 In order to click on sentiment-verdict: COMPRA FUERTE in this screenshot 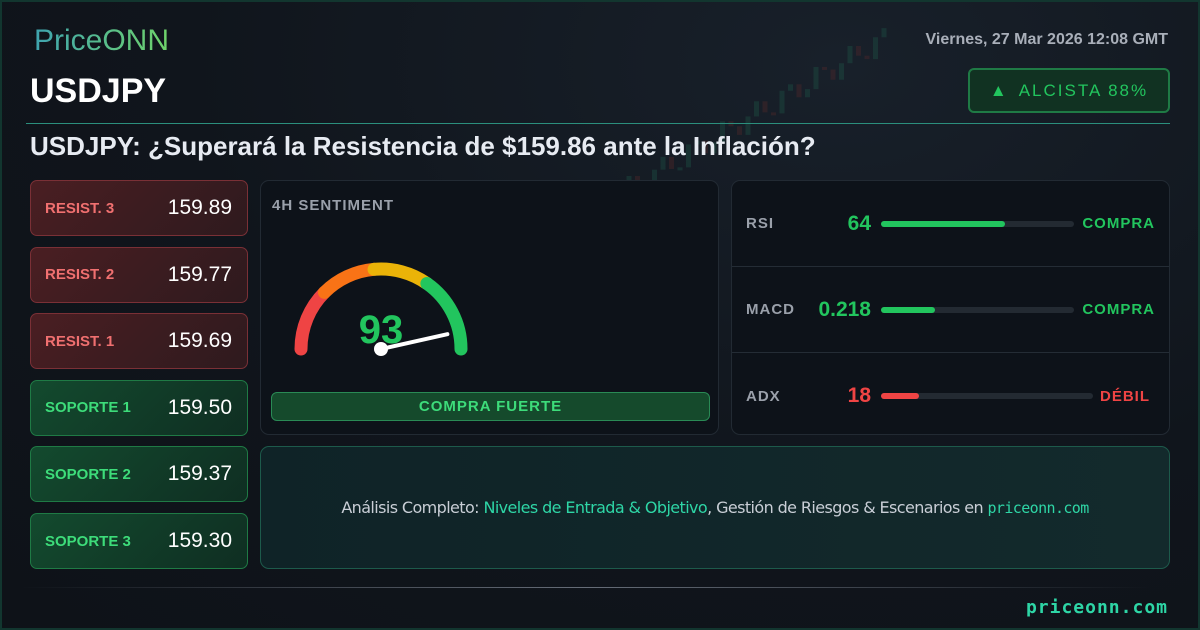, I will do `click(490, 406)`.